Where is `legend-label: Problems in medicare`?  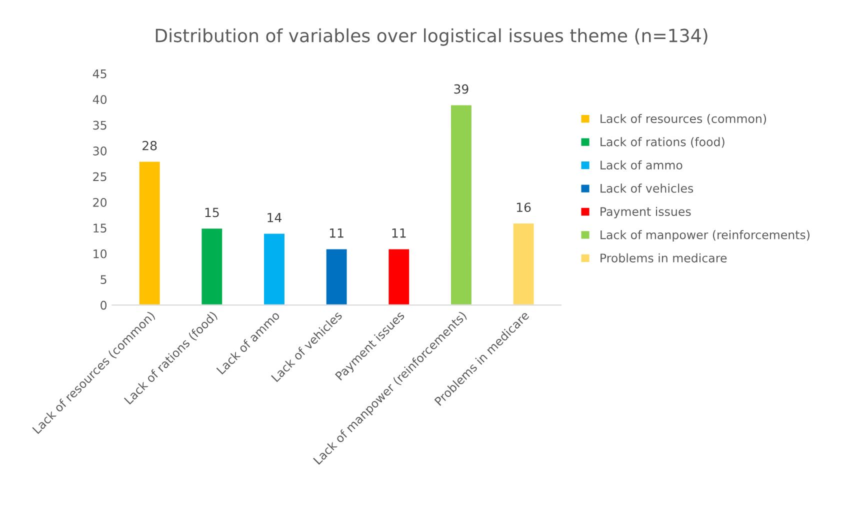
legend-label: Problems in medicare is located at coordinates (663, 257).